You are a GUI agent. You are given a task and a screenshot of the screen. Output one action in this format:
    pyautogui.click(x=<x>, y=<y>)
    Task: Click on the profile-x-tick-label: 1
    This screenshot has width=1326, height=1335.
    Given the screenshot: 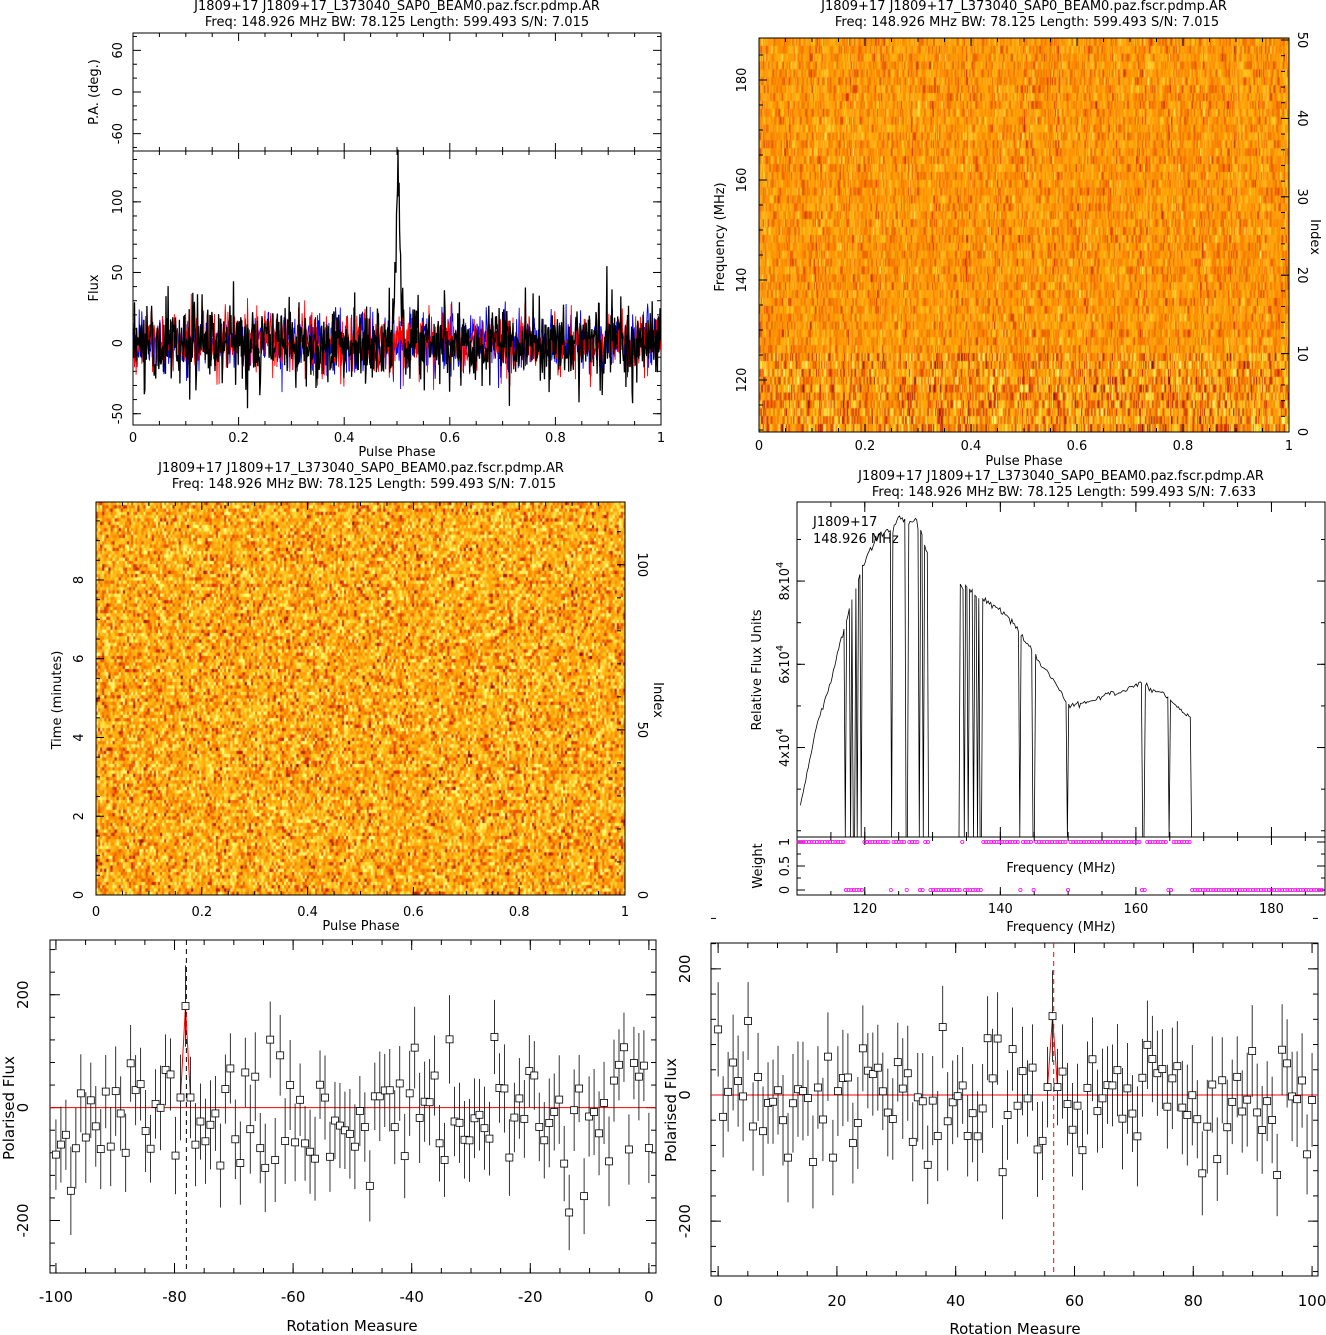 What is the action you would take?
    pyautogui.click(x=661, y=438)
    